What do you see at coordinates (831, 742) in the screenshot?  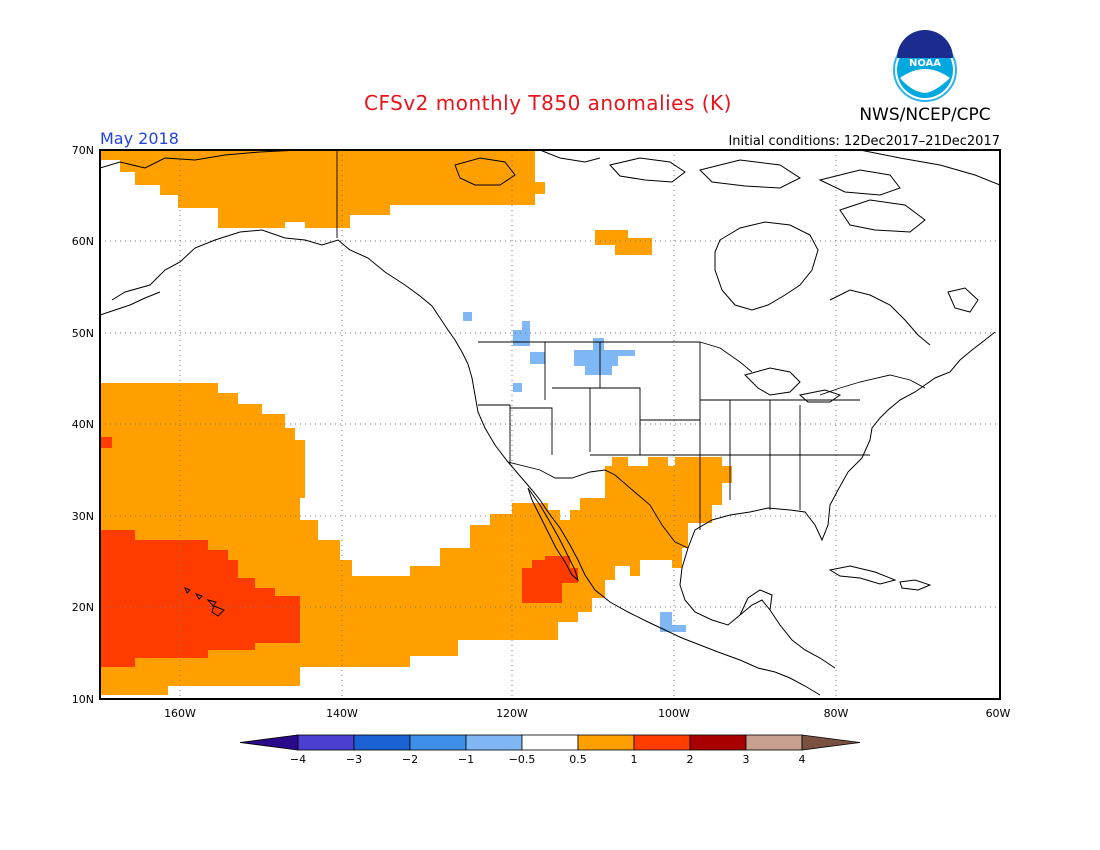 I see `legend-arrow-high` at bounding box center [831, 742].